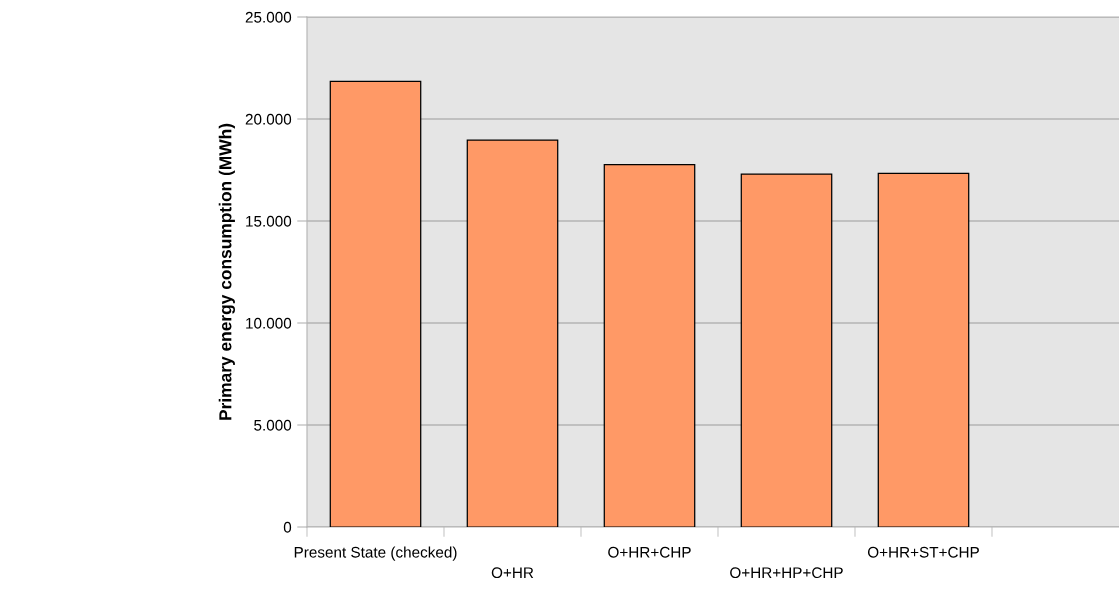 Image resolution: width=1119 pixels, height=591 pixels. What do you see at coordinates (375, 553) in the screenshot?
I see `x-tick-label: Present State (checked)` at bounding box center [375, 553].